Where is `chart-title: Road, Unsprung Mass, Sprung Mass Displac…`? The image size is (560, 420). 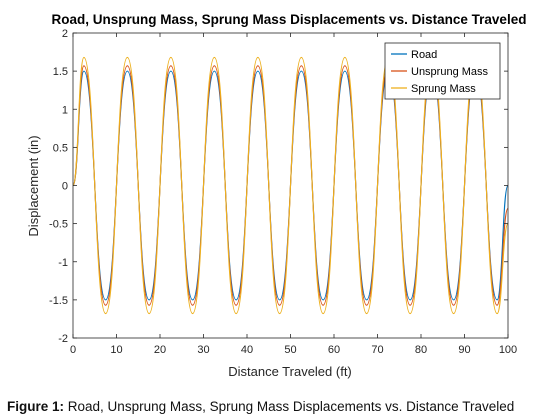 chart-title: Road, Unsprung Mass, Sprung Mass Displac… is located at coordinates (289, 19).